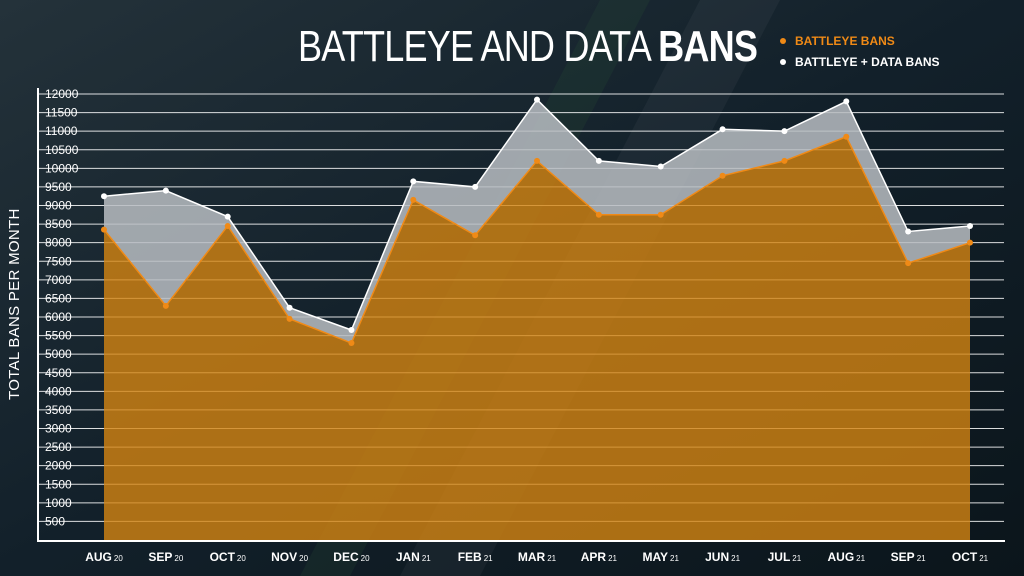 The width and height of the screenshot is (1024, 576). I want to click on x-tick-label: AUG 21, so click(846, 557).